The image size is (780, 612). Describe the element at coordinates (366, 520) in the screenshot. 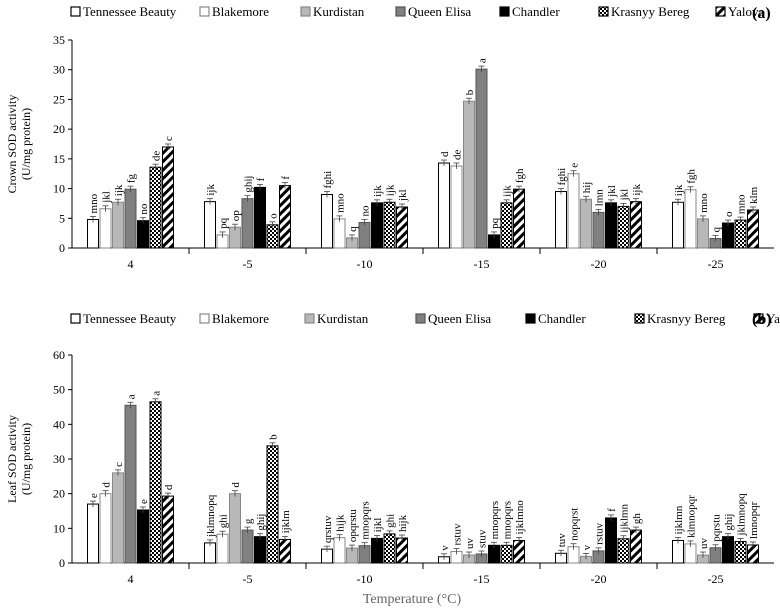

I see `significance-label: mnopqrs` at that location.